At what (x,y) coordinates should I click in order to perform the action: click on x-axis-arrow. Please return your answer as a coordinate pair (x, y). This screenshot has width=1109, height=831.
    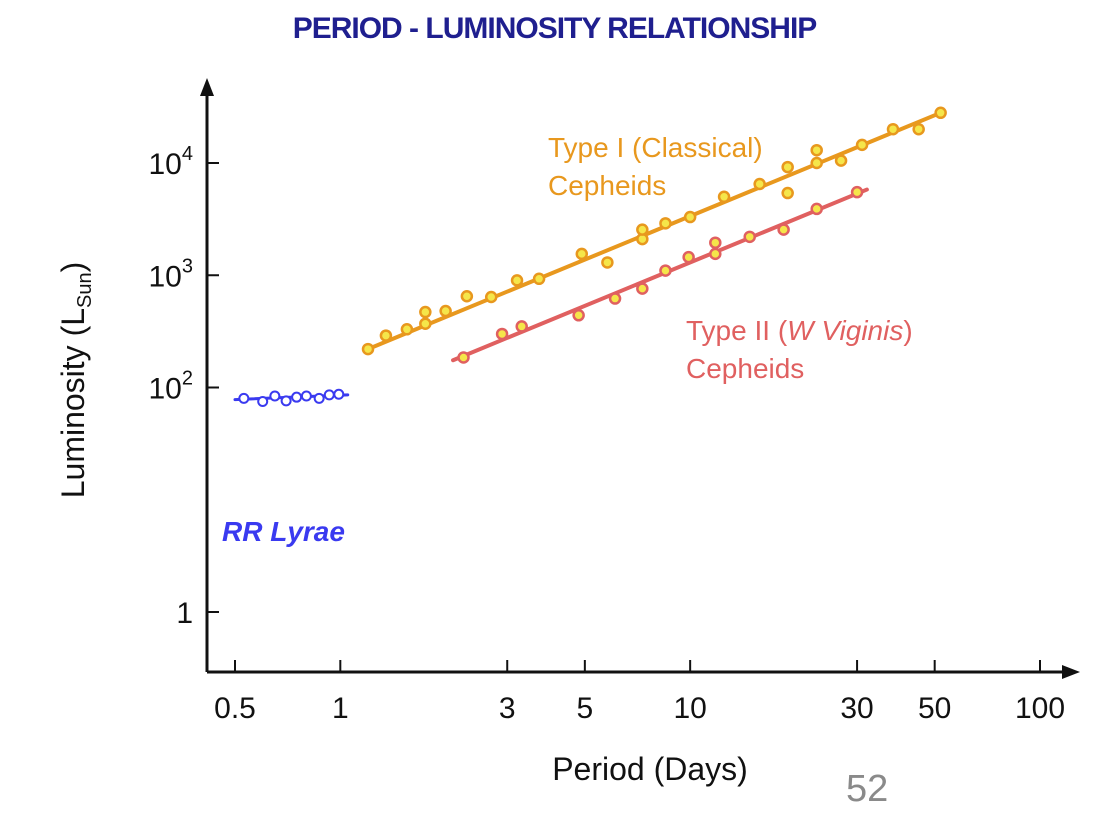
    Looking at the image, I should click on (1071, 672).